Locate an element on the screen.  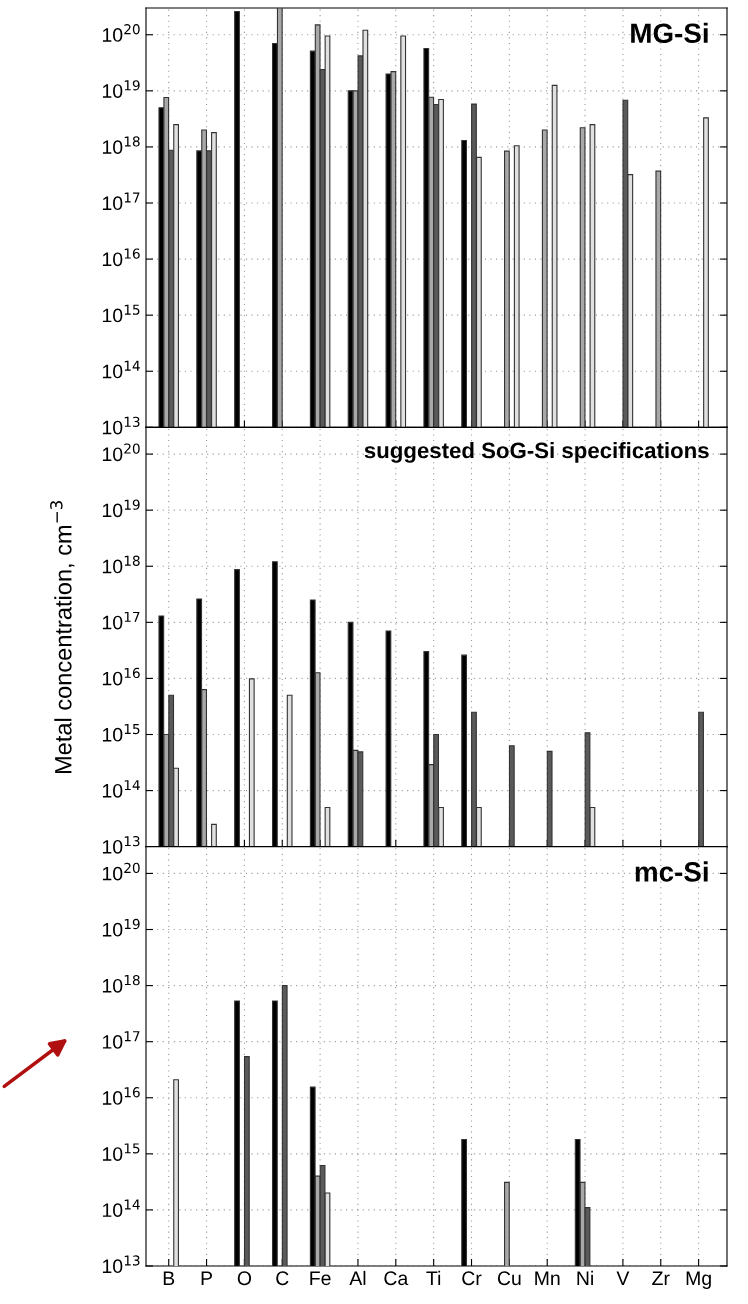
x-tick-label: V is located at coordinates (623, 1278).